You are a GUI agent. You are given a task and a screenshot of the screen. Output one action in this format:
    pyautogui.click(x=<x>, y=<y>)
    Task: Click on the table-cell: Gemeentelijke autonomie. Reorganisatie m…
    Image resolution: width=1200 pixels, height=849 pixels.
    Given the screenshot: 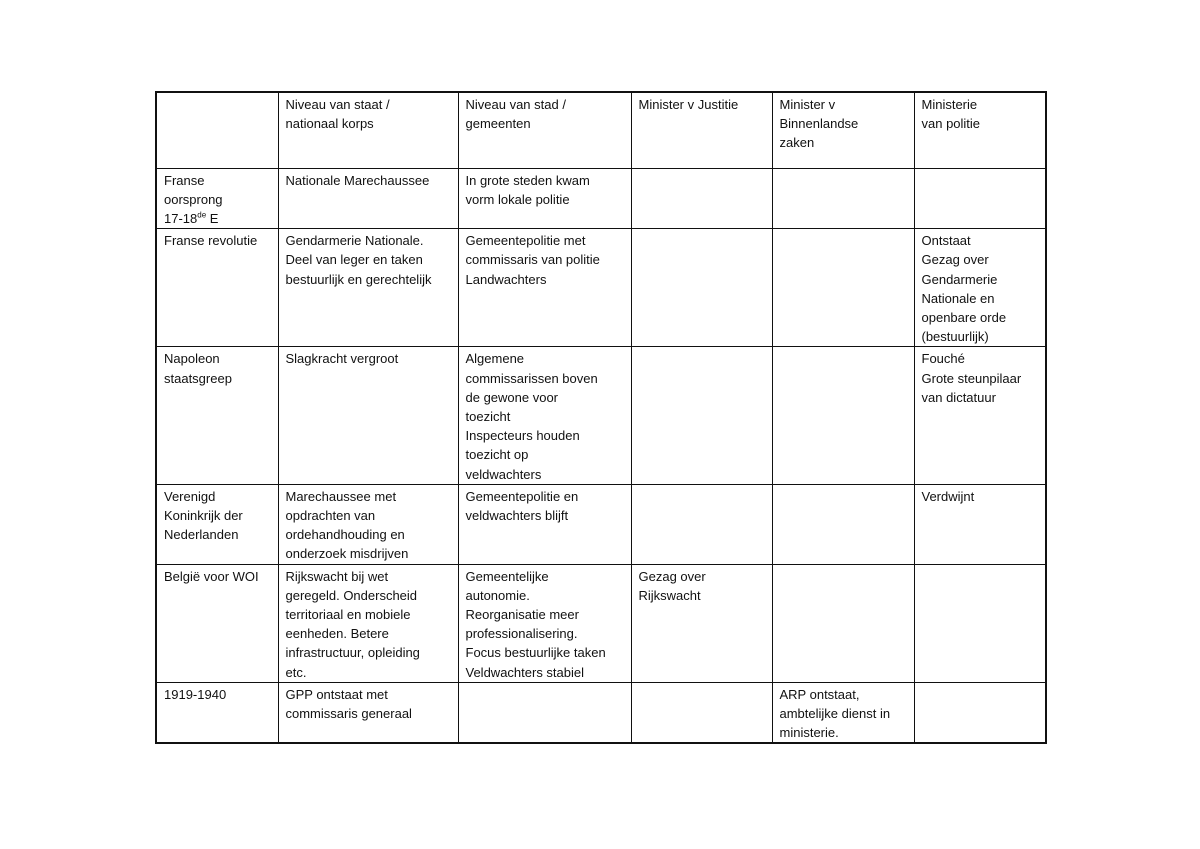 What is the action you would take?
    pyautogui.click(x=544, y=623)
    